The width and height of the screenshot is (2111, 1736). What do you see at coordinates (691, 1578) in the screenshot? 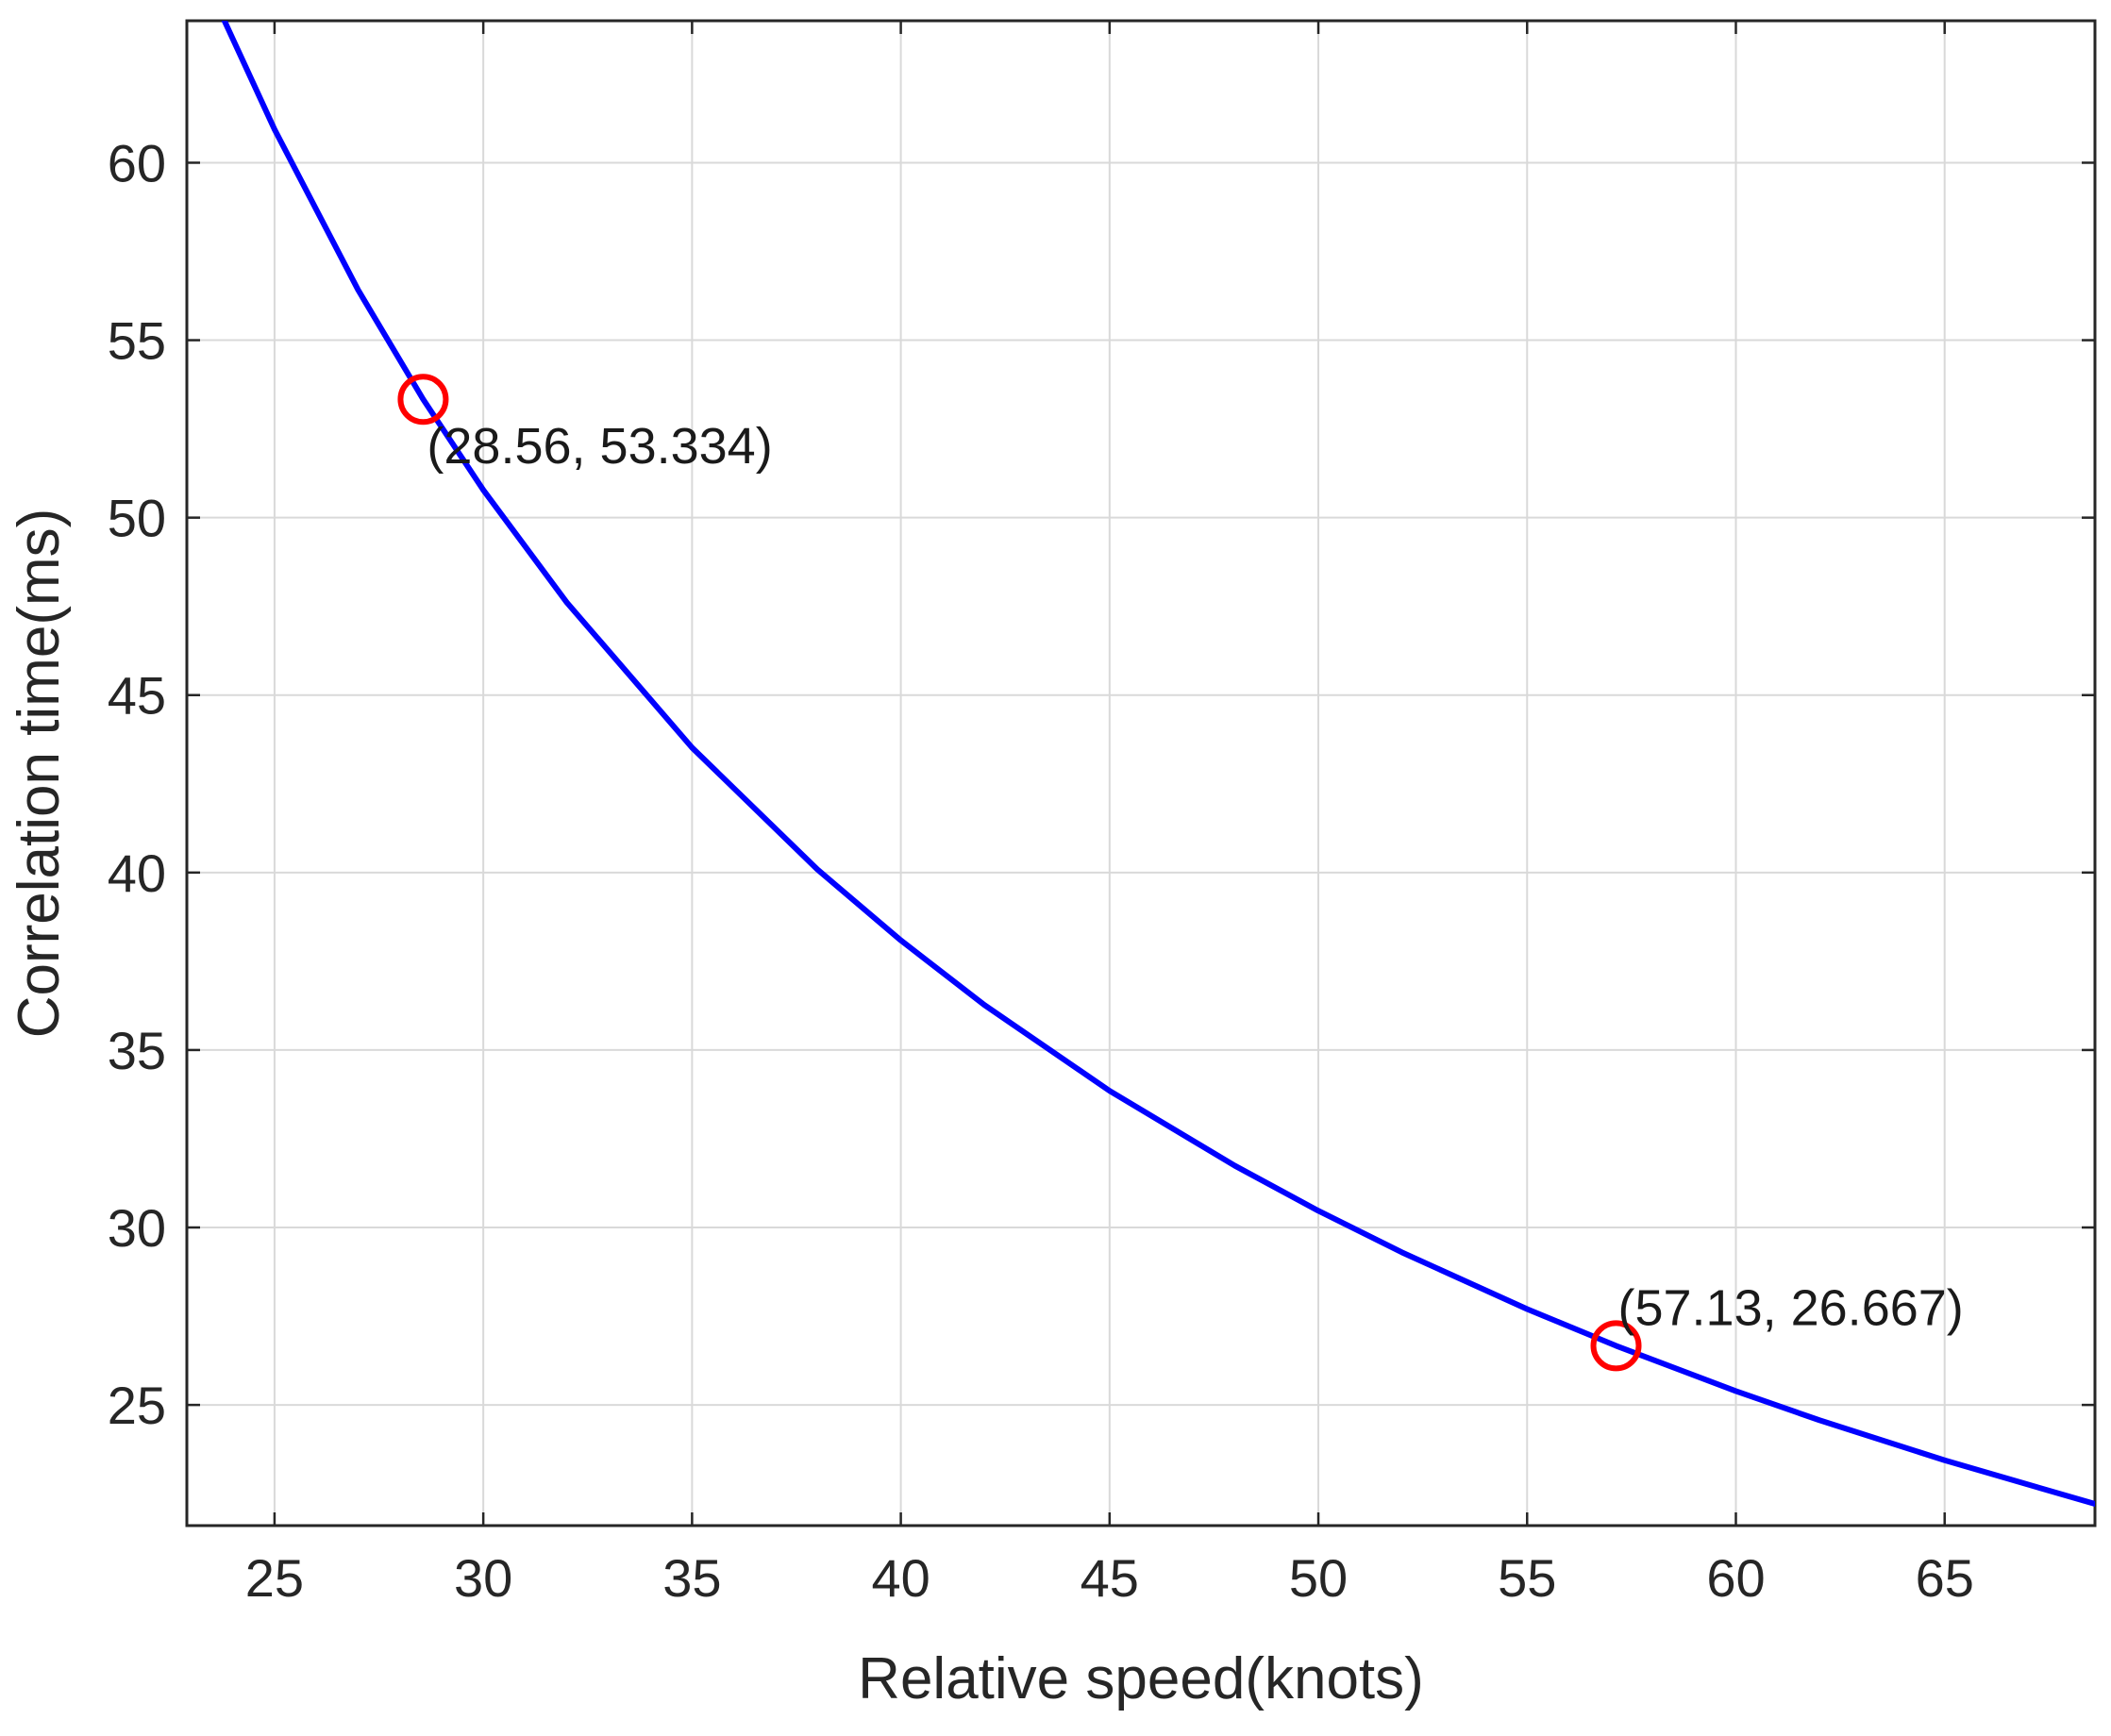
I see `x-tick-label: 35` at bounding box center [691, 1578].